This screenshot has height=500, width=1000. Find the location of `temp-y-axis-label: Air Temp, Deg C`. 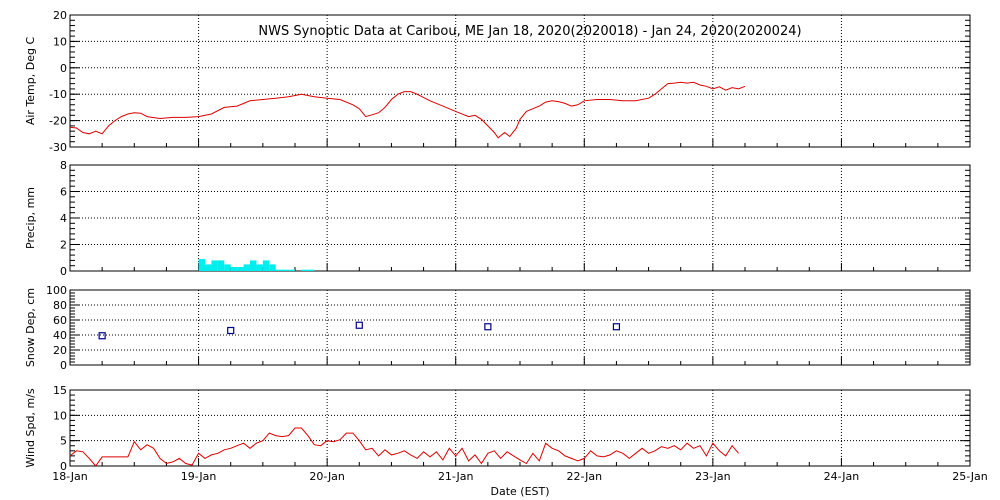

temp-y-axis-label: Air Temp, Deg C is located at coordinates (30, 81).